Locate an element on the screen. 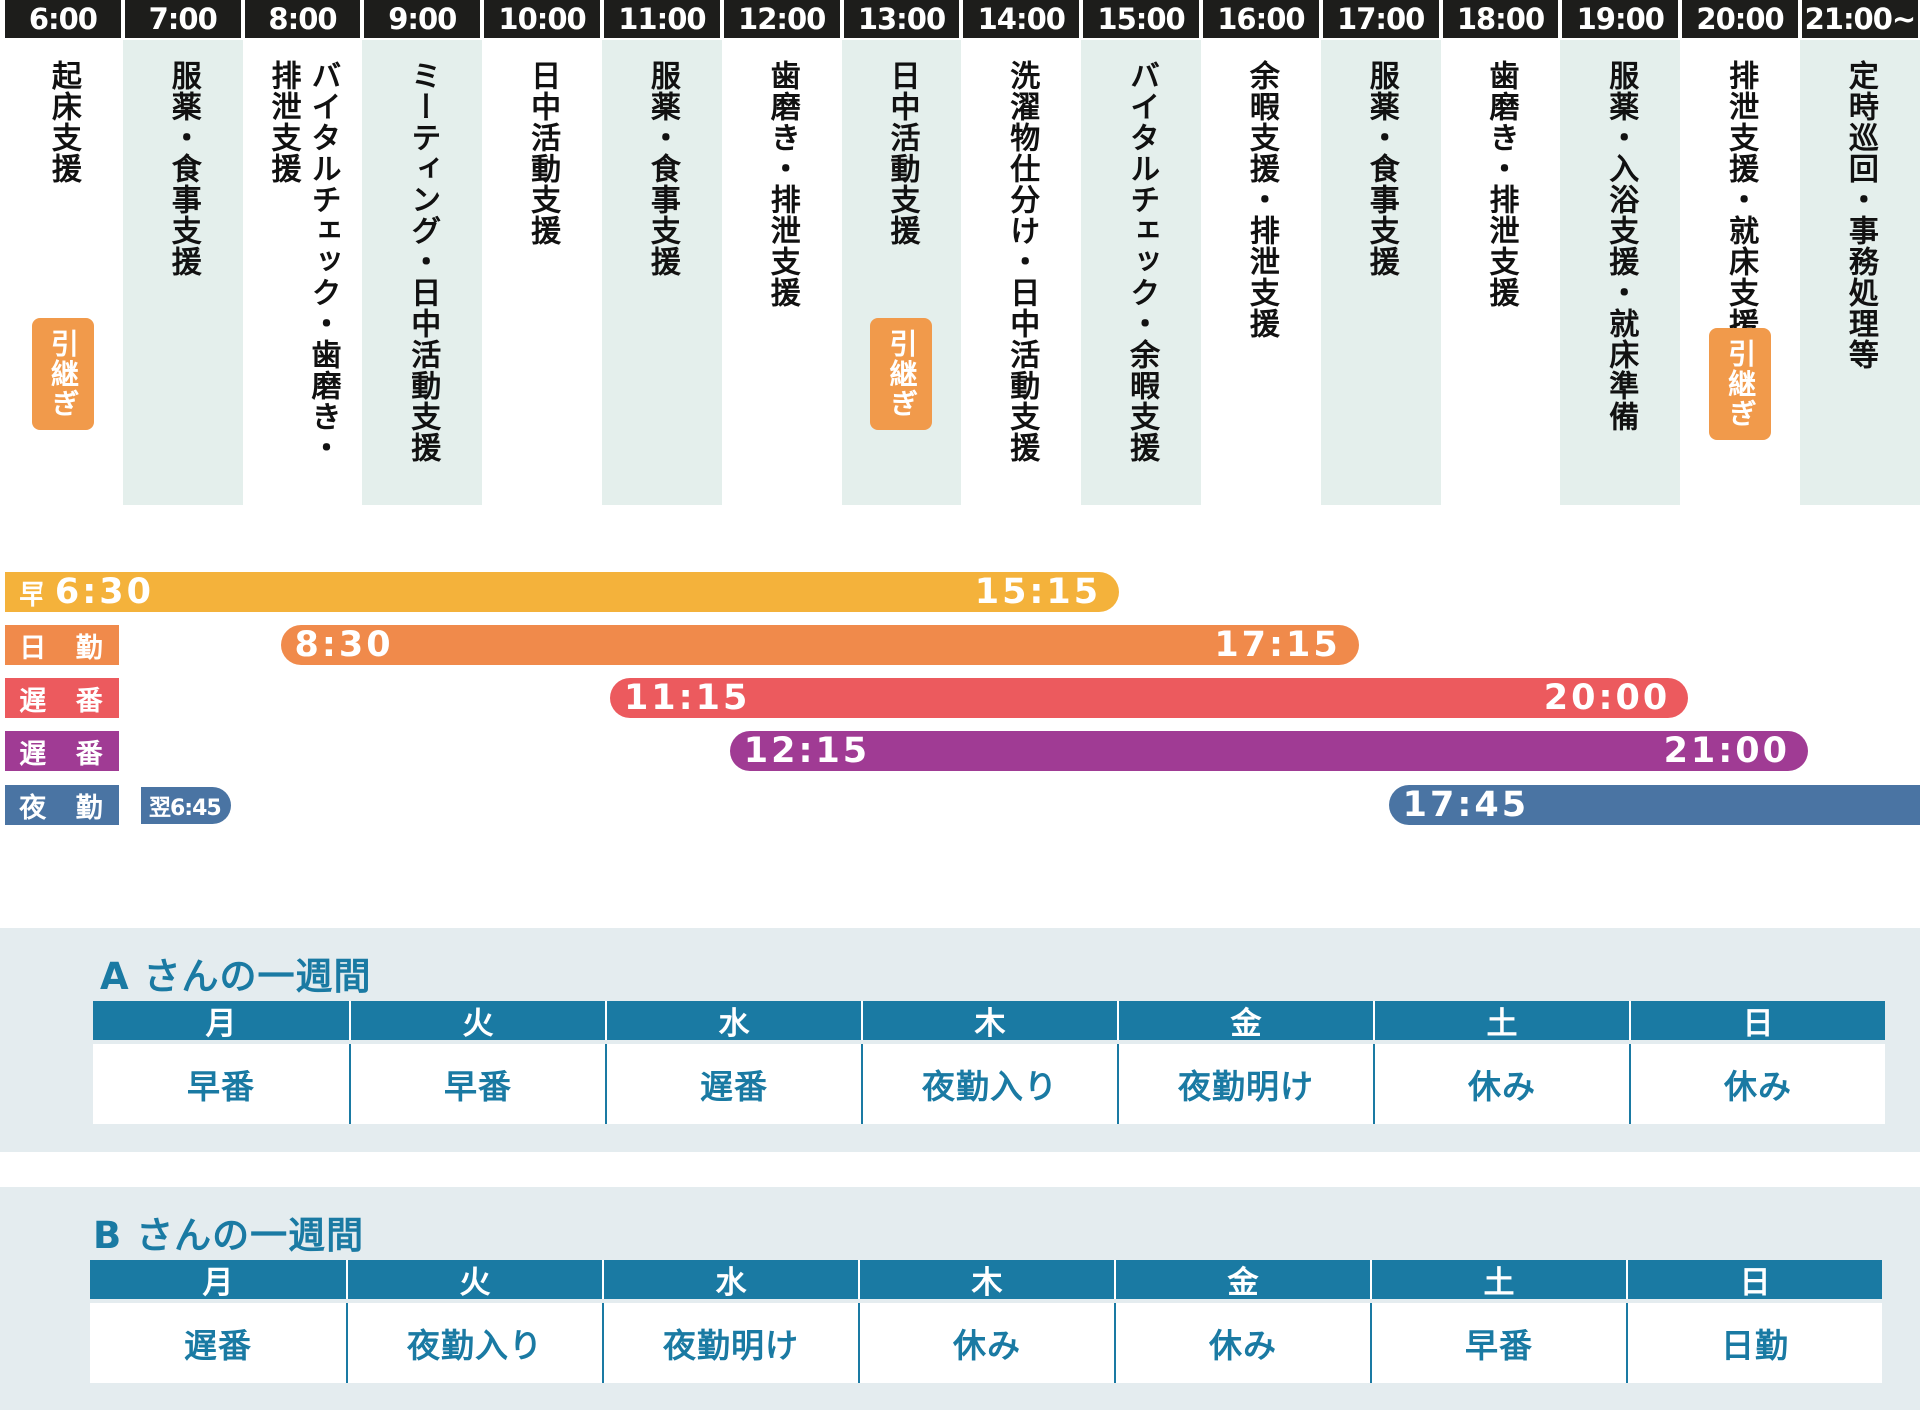 The image size is (1920, 1410). hour-column: 19:00 服薬・入浴支援・就床準備 is located at coordinates (1620, 252).